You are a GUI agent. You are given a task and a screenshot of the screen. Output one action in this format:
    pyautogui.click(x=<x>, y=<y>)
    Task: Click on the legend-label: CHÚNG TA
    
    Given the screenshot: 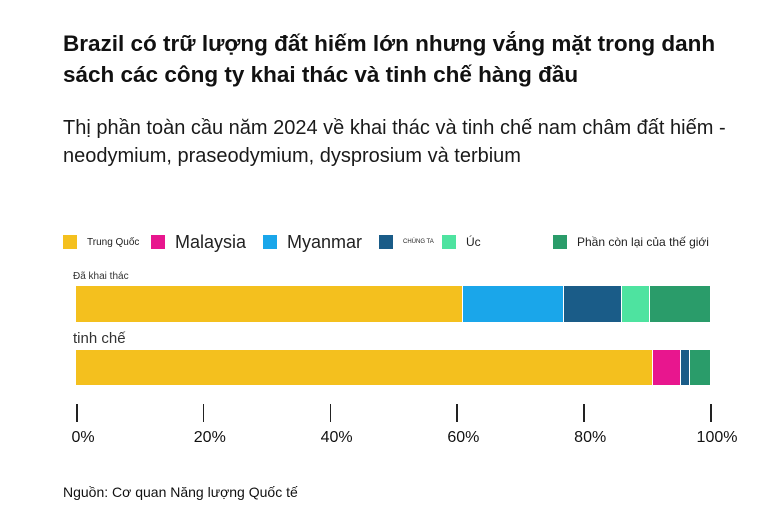 What is the action you would take?
    pyautogui.click(x=418, y=242)
    